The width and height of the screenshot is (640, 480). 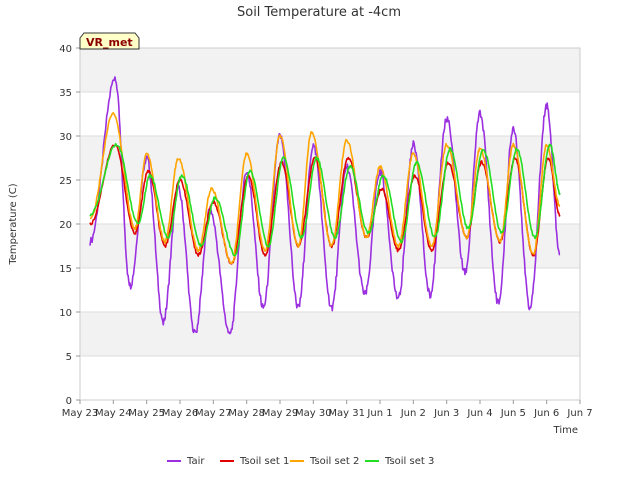 What do you see at coordinates (213, 413) in the screenshot?
I see `x-tick-label: May 27` at bounding box center [213, 413].